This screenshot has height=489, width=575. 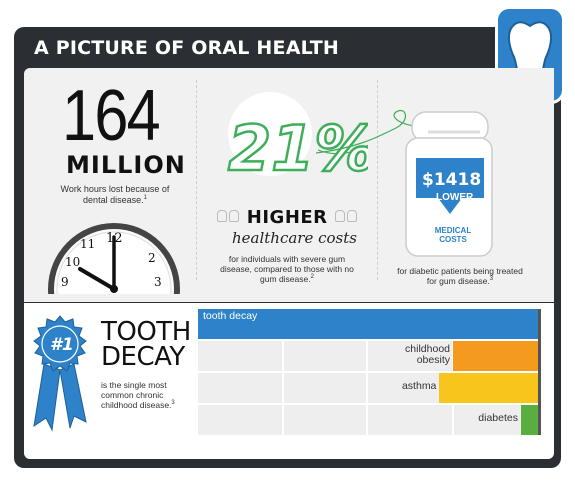 I want to click on floss-container-icon, so click(x=449, y=184).